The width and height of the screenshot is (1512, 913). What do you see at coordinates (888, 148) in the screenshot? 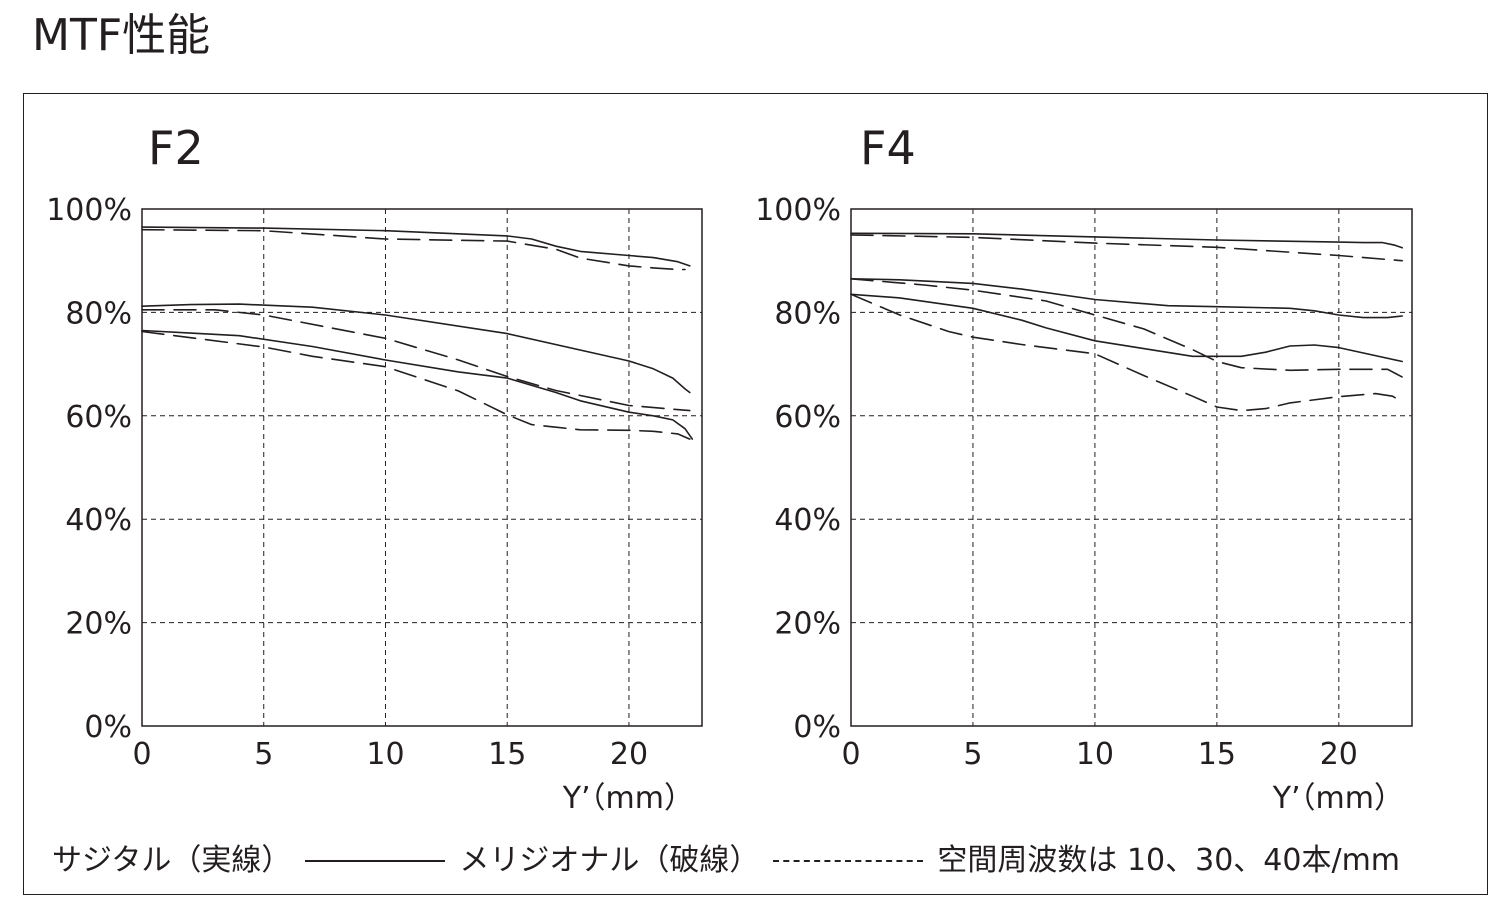
I see `chart-title: F4` at bounding box center [888, 148].